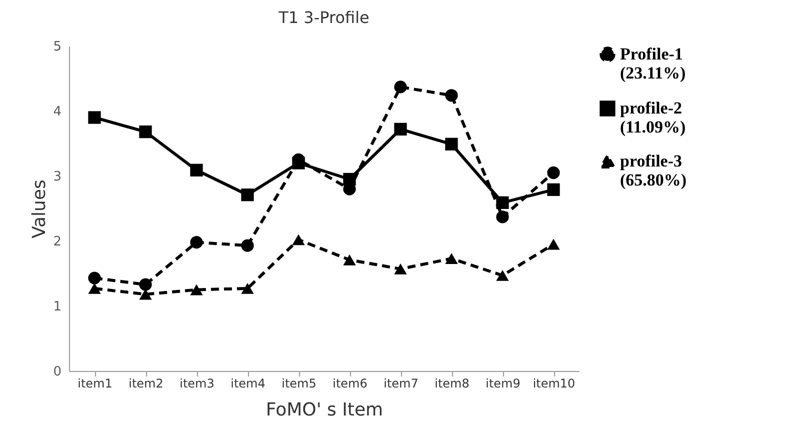 This screenshot has width=794, height=441. Describe the element at coordinates (653, 117) in the screenshot. I see `legend-label: profile-2 (11.09%)` at that location.